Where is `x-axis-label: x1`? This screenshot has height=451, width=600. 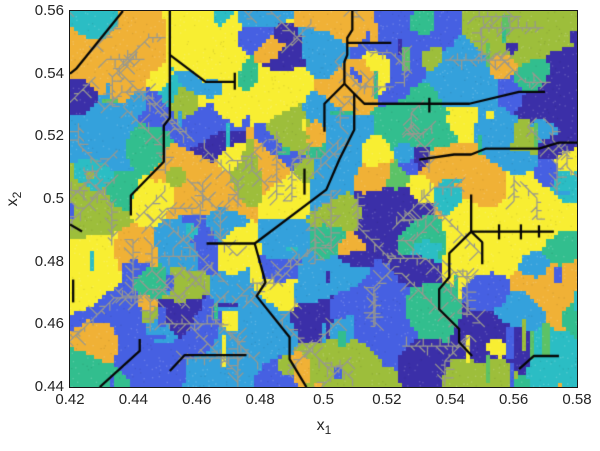
x-axis-label: x1 is located at coordinates (324, 427).